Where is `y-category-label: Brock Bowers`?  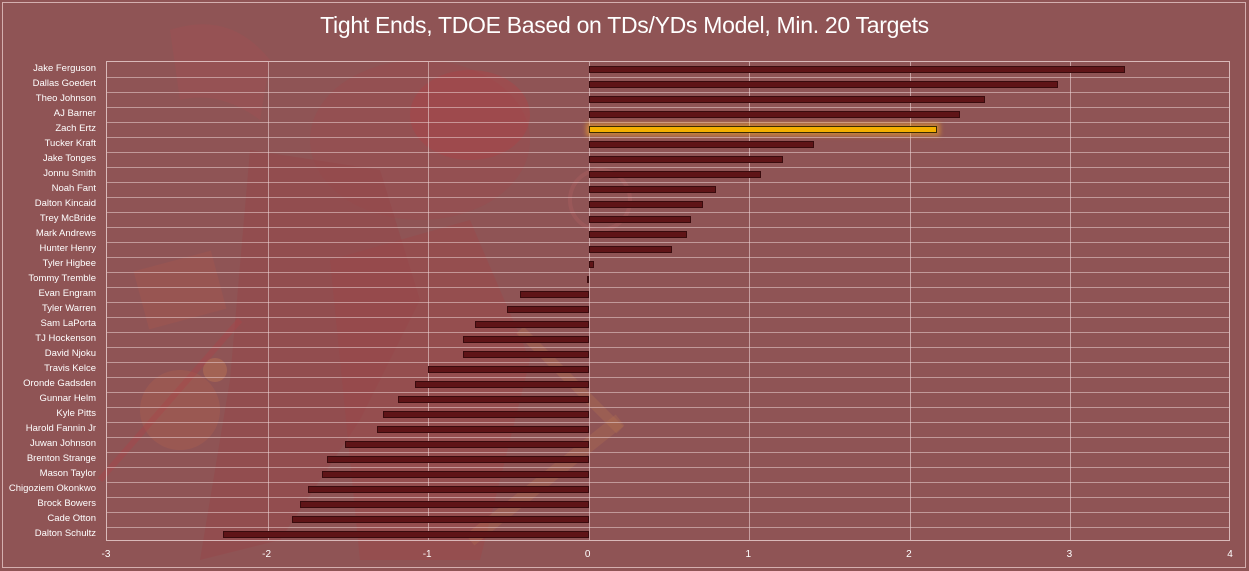
y-category-label: Brock Bowers is located at coordinates (66, 503).